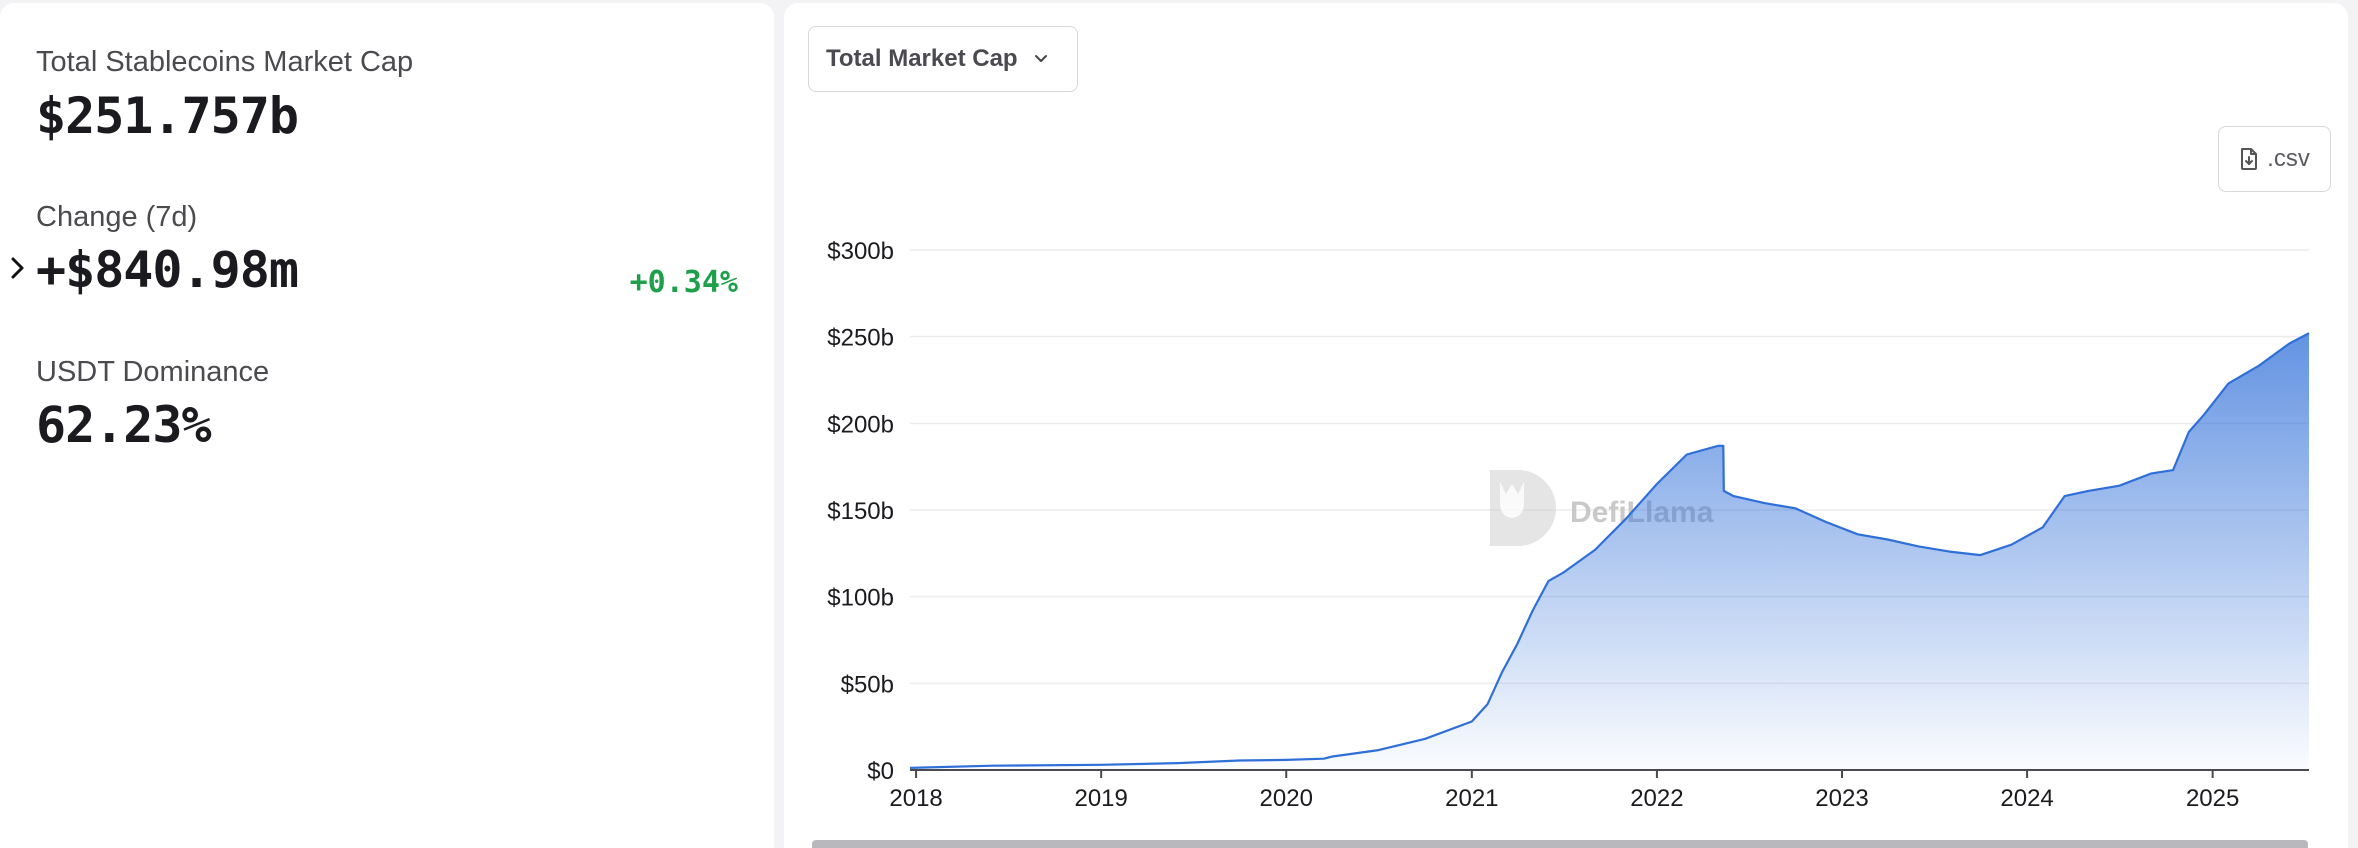 This screenshot has height=848, width=2358. Describe the element at coordinates (117, 217) in the screenshot. I see `change-7d-label: Change (7d)` at that location.